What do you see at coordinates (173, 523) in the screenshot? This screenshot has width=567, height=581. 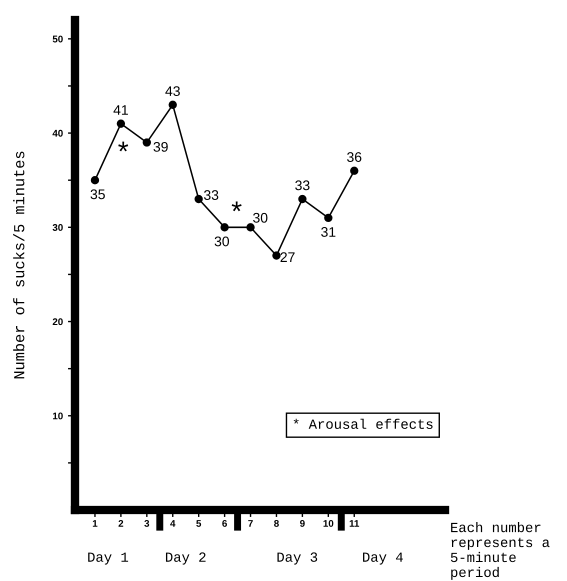 I see `x-tick-label: 4` at bounding box center [173, 523].